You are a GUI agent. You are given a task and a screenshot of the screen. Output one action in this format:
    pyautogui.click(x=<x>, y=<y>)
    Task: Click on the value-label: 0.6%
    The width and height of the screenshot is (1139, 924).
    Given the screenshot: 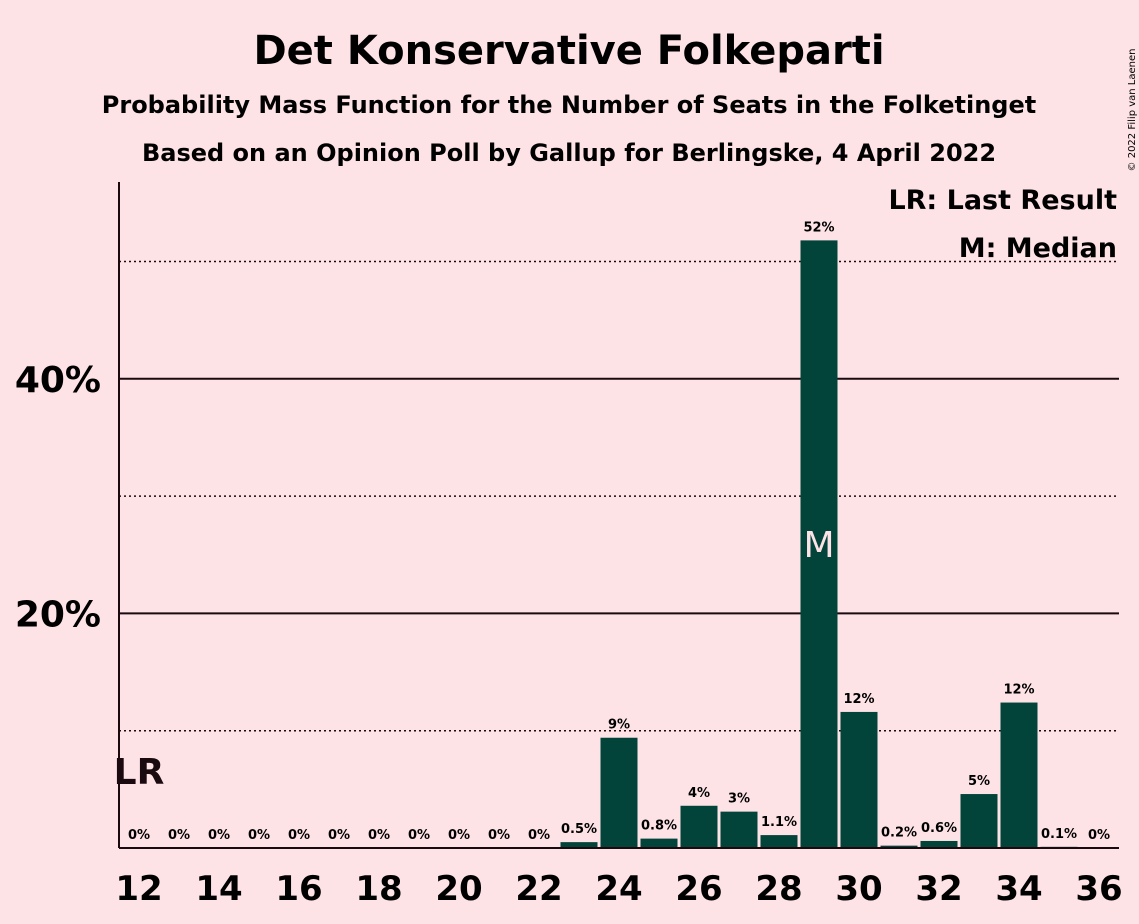 What is the action you would take?
    pyautogui.click(x=939, y=828)
    